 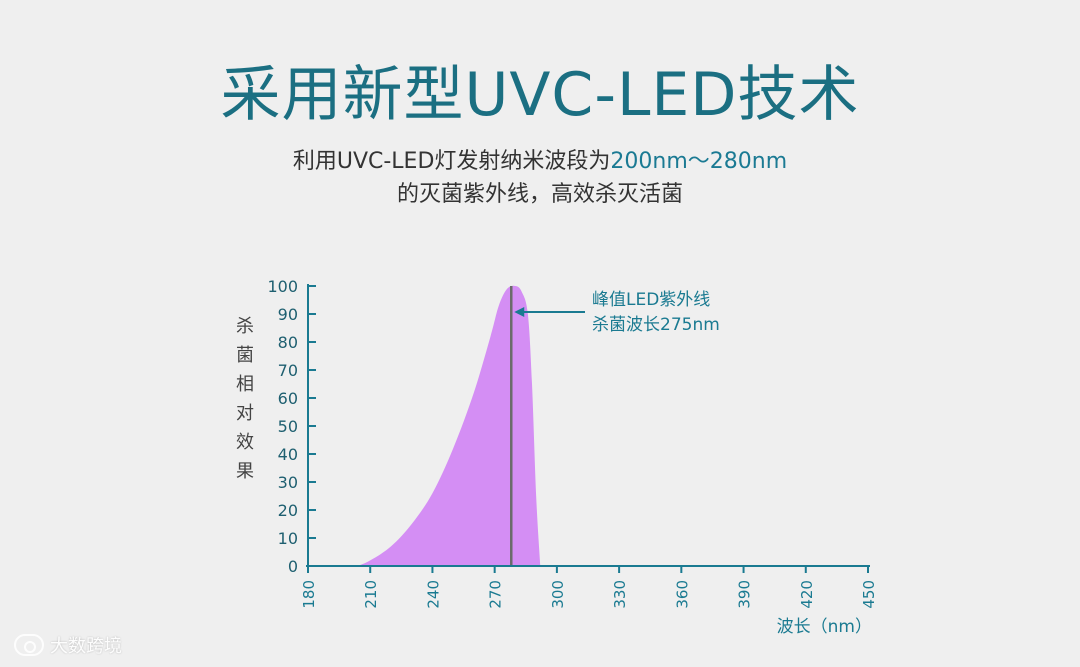 I want to click on y-tick-label-100: 100, so click(x=282, y=286).